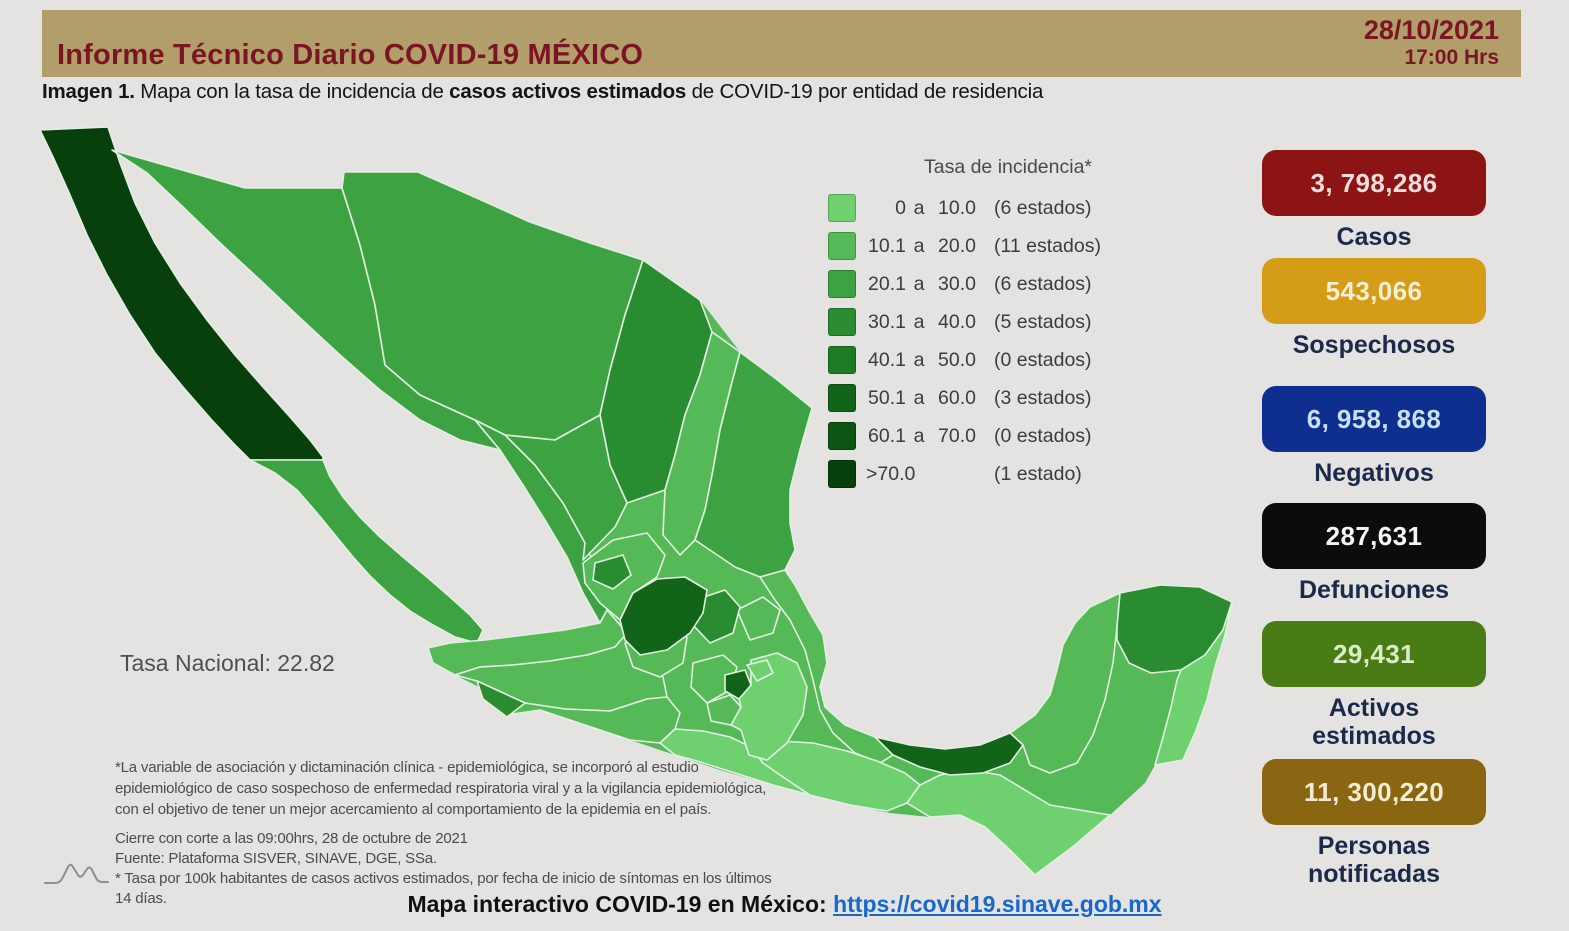 The width and height of the screenshot is (1569, 931). I want to click on legend-title: Tasa de incidencia*, so click(1008, 167).